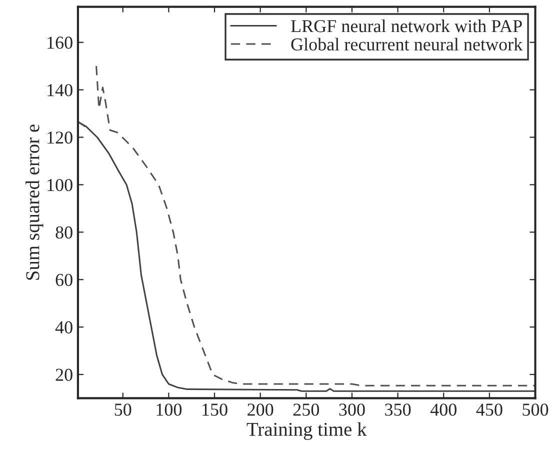  Describe the element at coordinates (123, 410) in the screenshot. I see `x-tick-label: 50` at that location.